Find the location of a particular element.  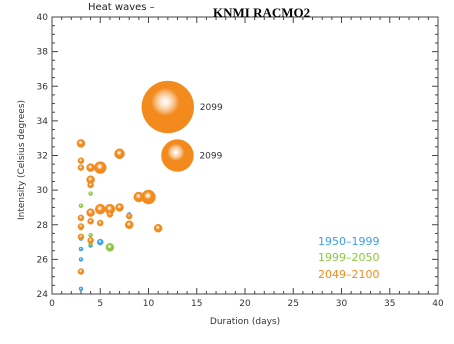

x-tick-label: 35 is located at coordinates (389, 304).